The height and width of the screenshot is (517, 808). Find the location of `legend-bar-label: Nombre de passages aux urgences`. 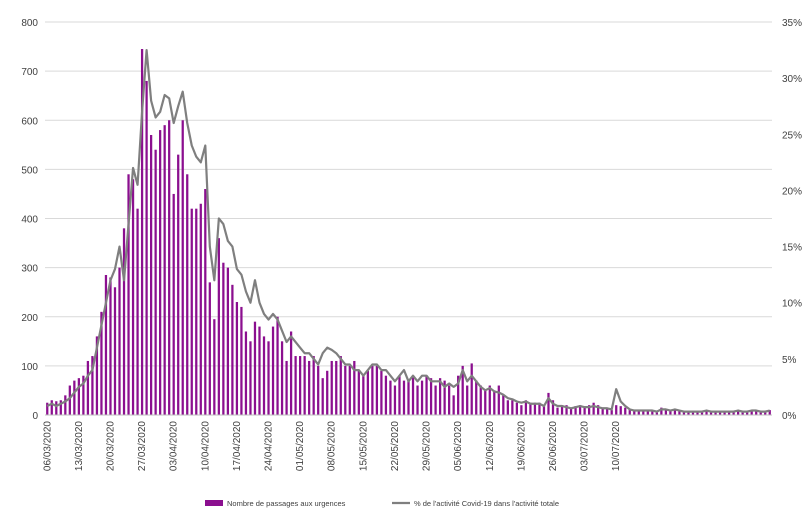

legend-bar-label: Nombre de passages aux urgences is located at coordinates (286, 503).